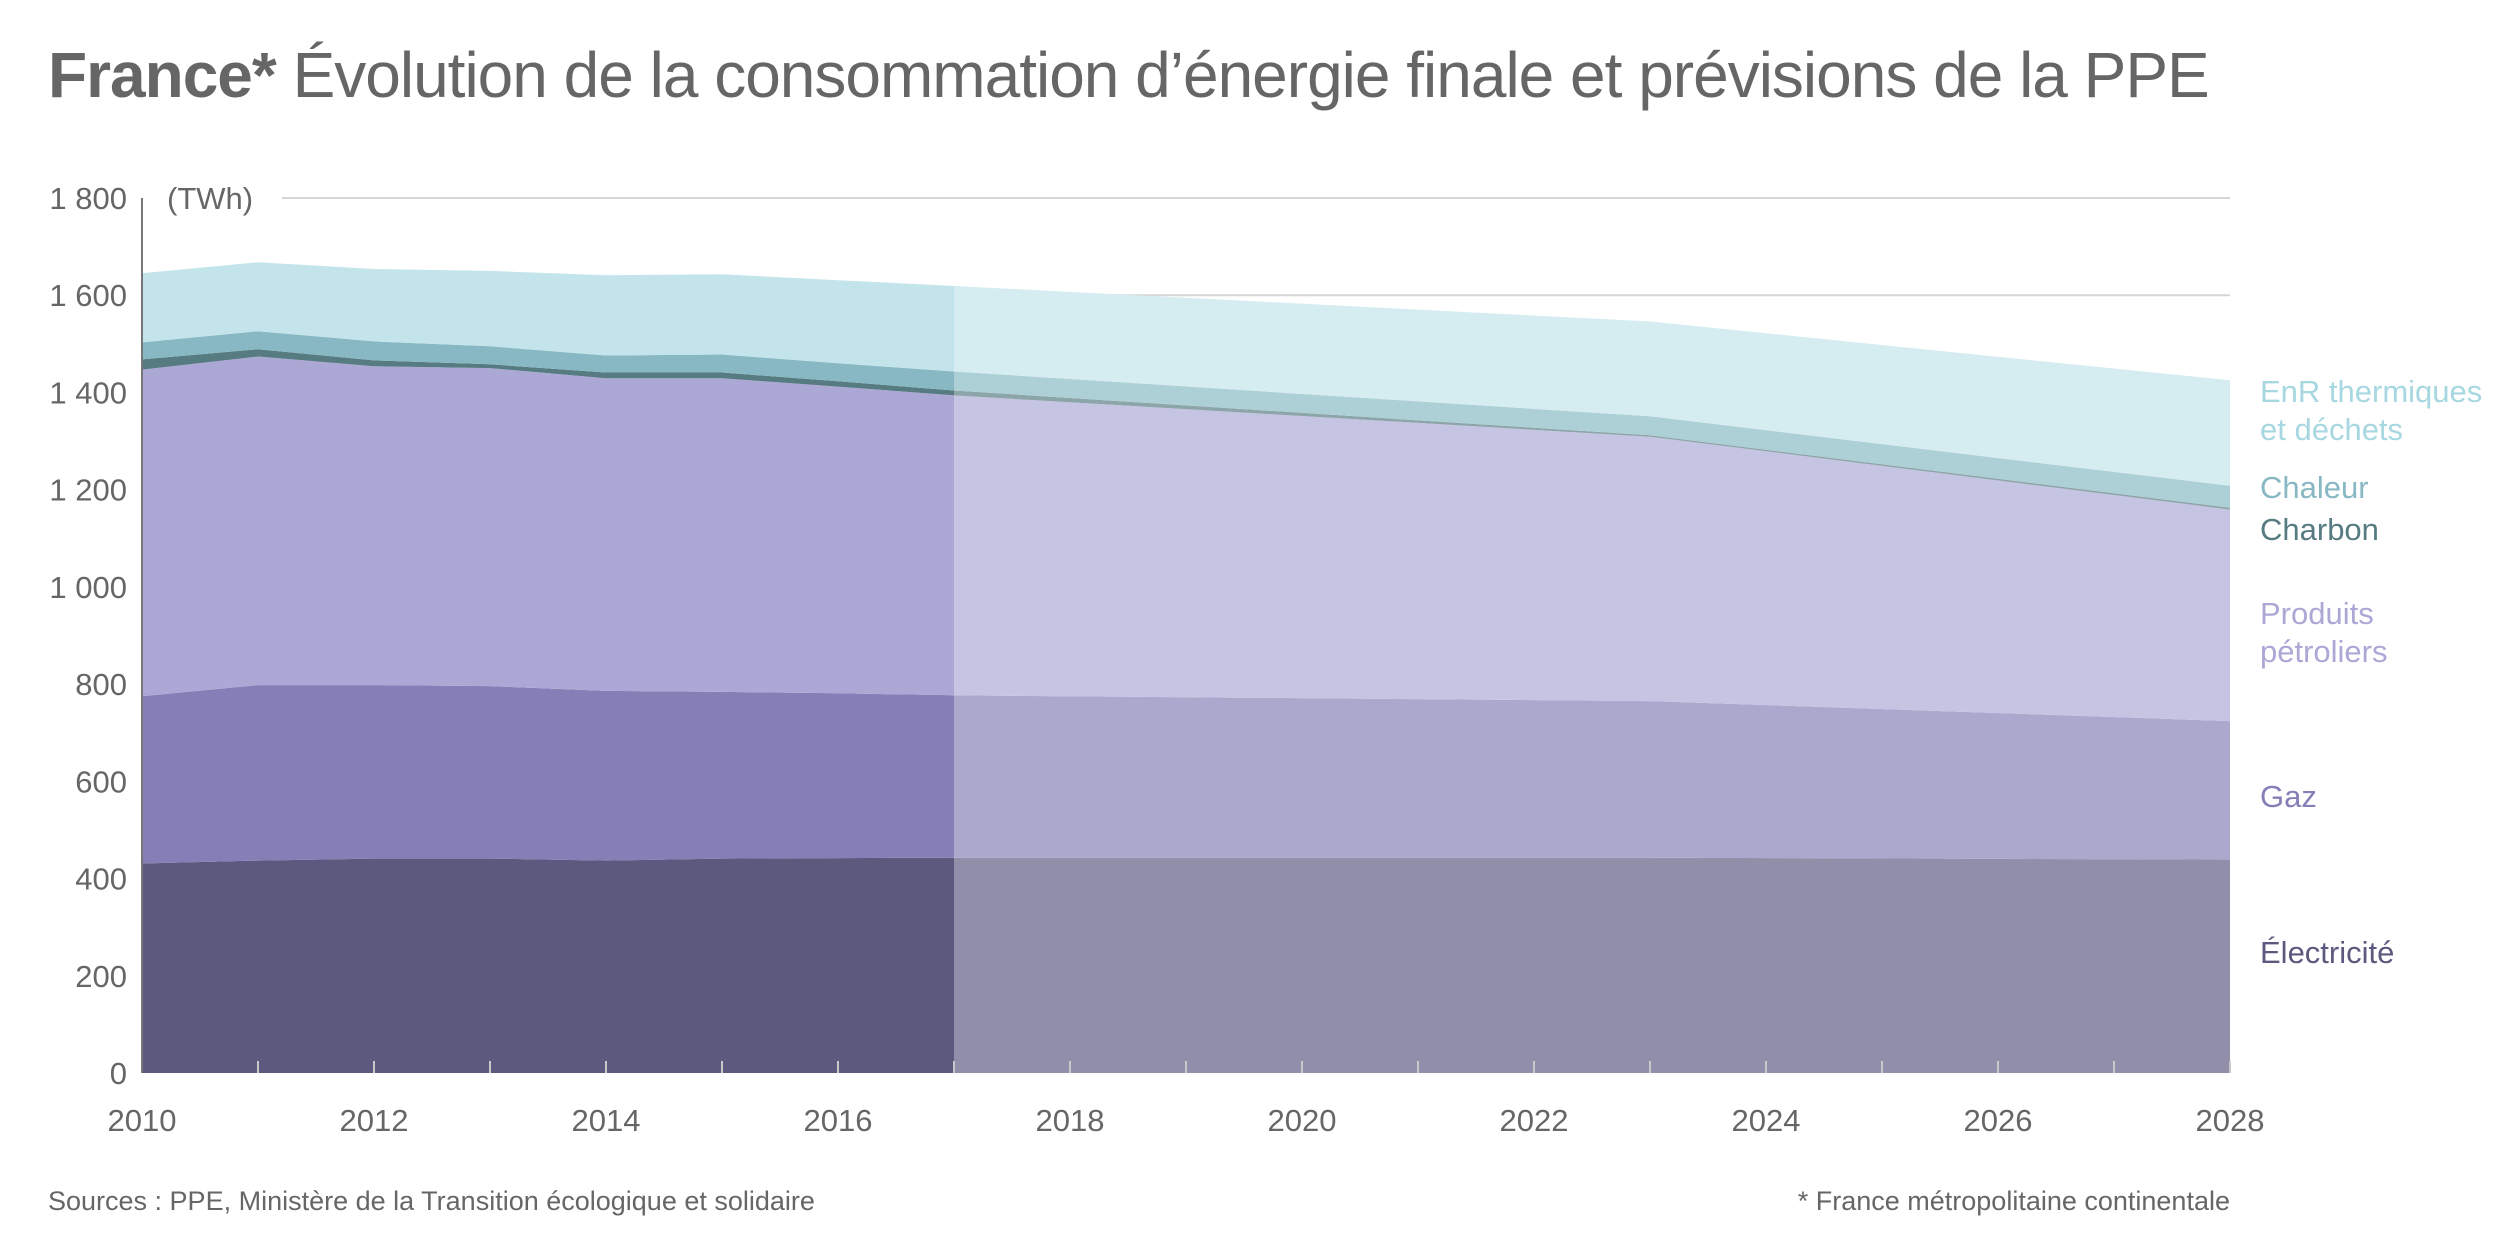  Describe the element at coordinates (1534, 1120) in the screenshot. I see `x-tick-label: 2022` at that location.